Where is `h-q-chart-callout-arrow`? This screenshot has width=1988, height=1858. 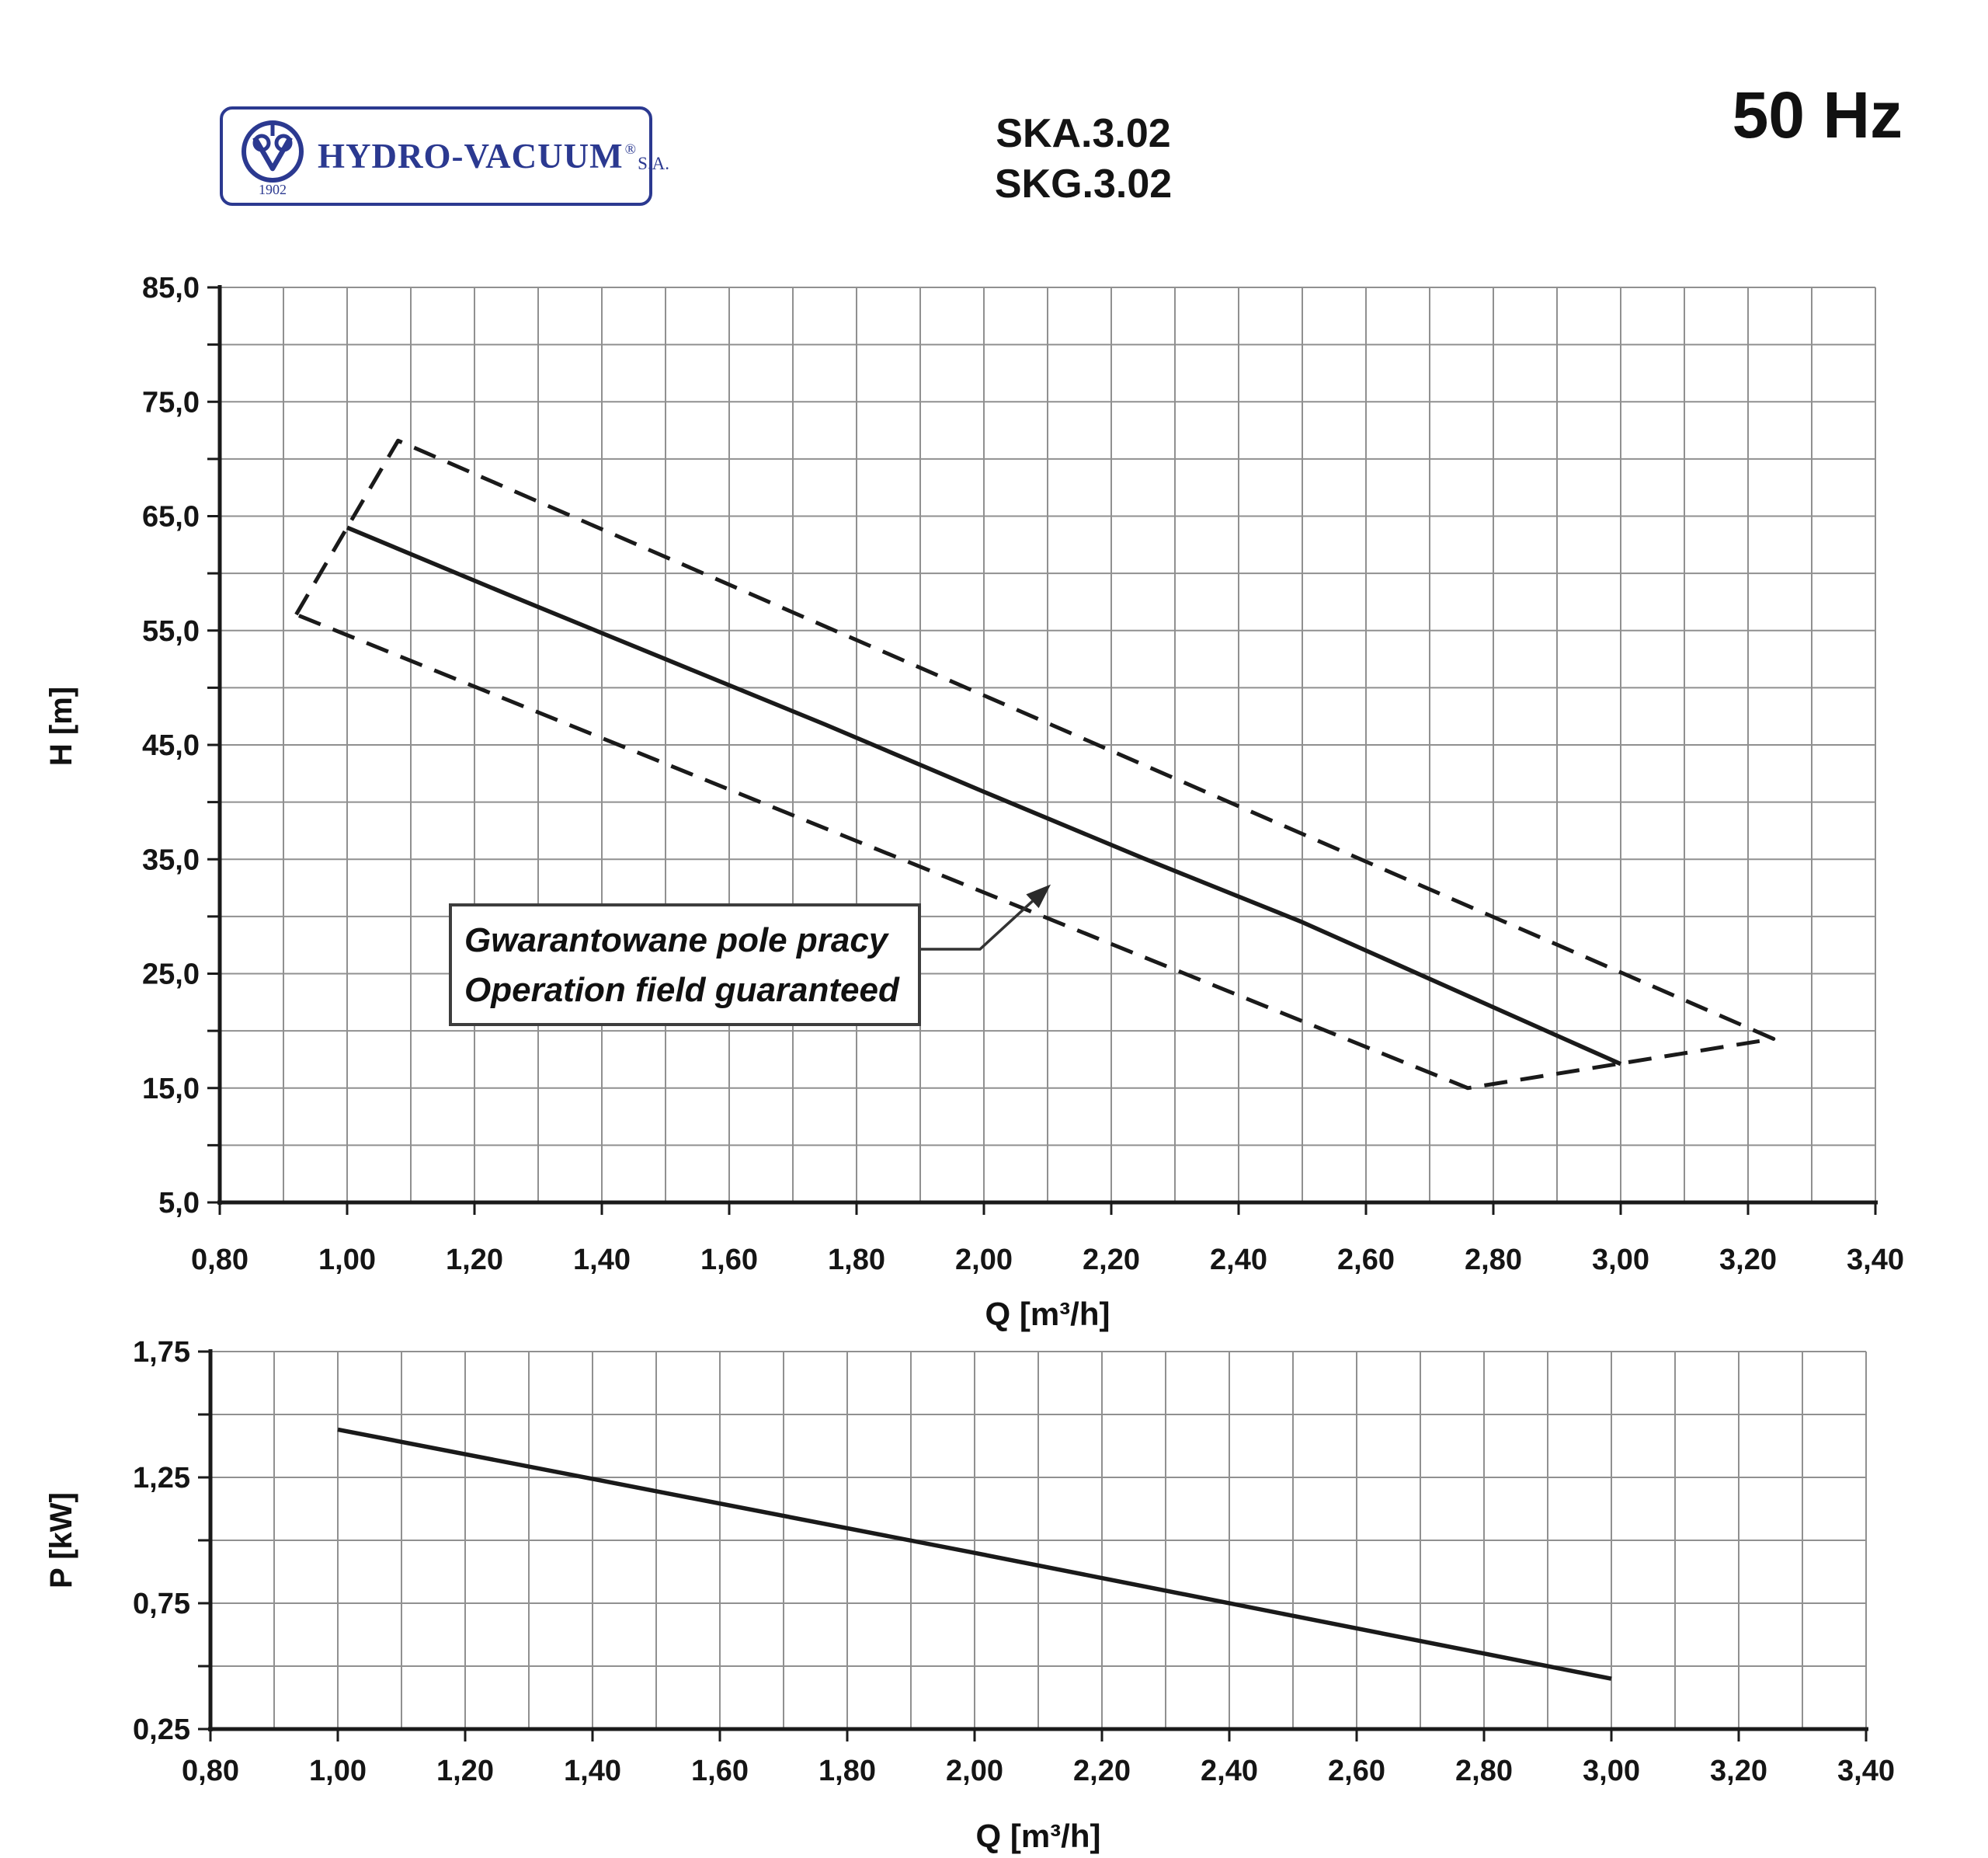
h-q-chart-callout-arrow is located at coordinates (986, 917).